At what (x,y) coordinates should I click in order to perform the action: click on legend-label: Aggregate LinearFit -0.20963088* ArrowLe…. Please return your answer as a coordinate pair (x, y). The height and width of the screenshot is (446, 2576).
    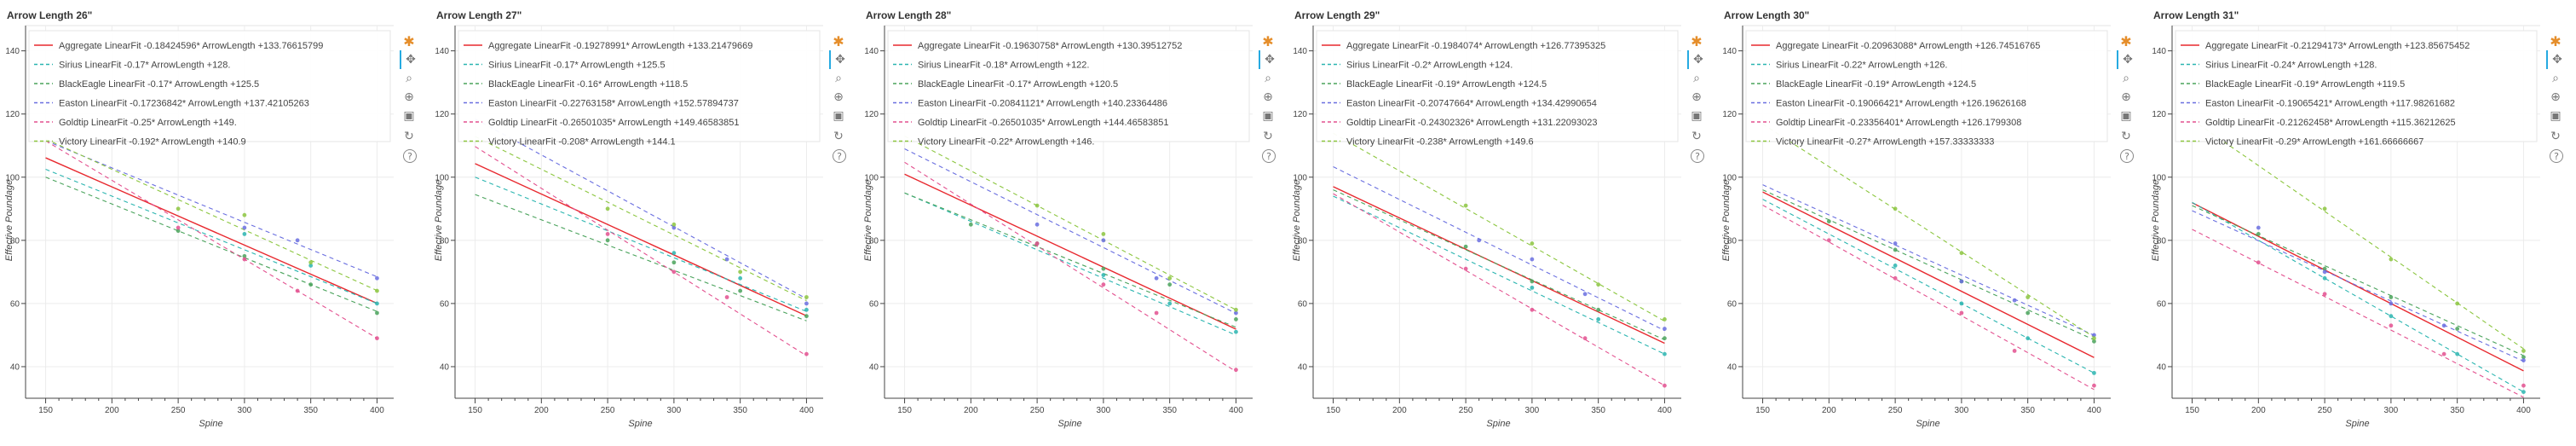
    Looking at the image, I should click on (1908, 46).